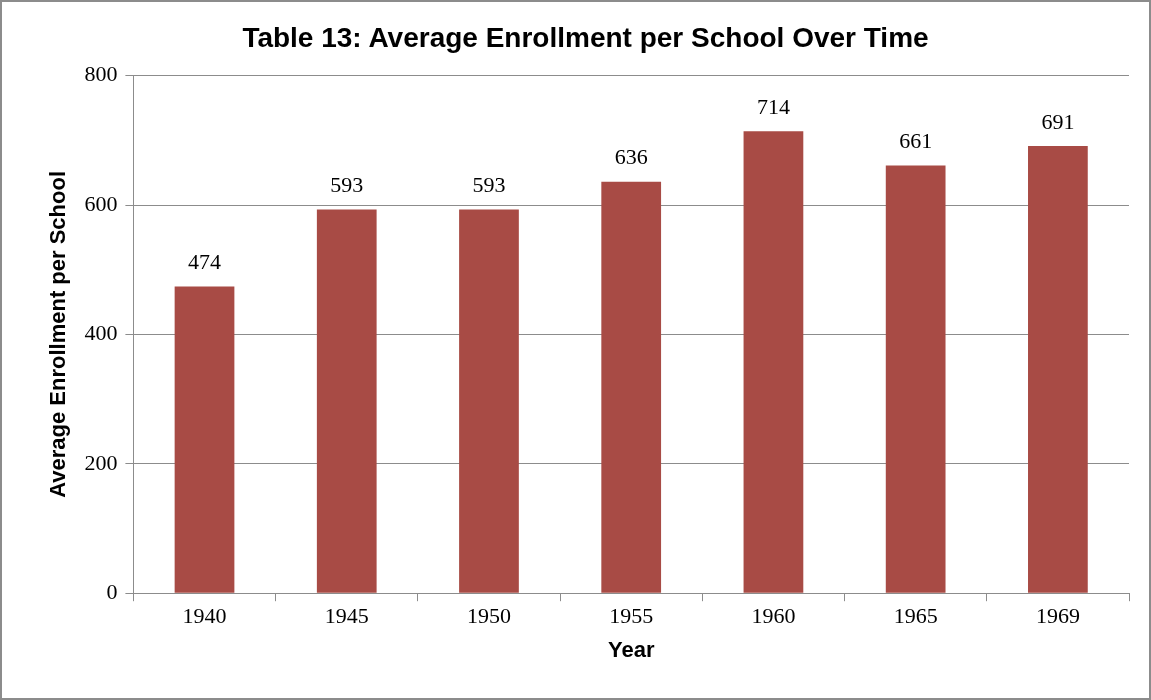 Image resolution: width=1151 pixels, height=700 pixels. What do you see at coordinates (631, 649) in the screenshot?
I see `x-axis-title: Year` at bounding box center [631, 649].